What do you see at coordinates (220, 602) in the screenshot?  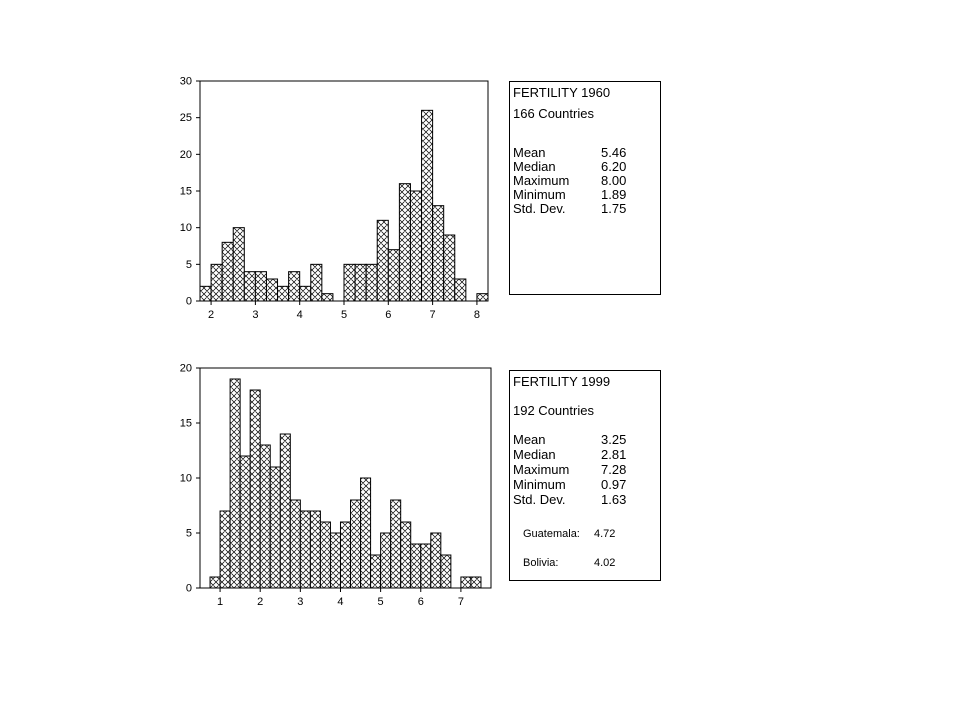 I see `x-tick-label: 1` at bounding box center [220, 602].